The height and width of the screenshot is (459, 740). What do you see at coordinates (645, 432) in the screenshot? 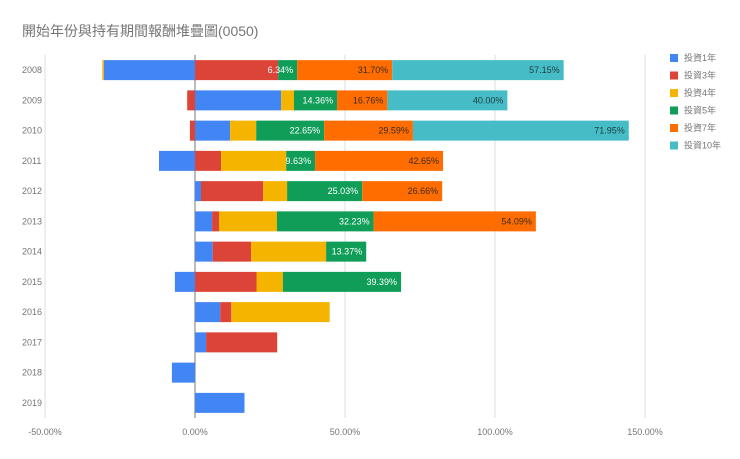
I see `x-tick-label: 150.00%` at bounding box center [645, 432].